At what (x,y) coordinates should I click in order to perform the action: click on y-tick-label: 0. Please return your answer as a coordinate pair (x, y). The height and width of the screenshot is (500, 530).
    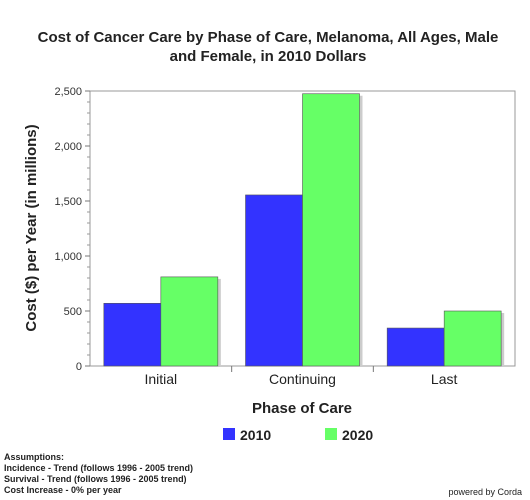
    Looking at the image, I should click on (79, 367).